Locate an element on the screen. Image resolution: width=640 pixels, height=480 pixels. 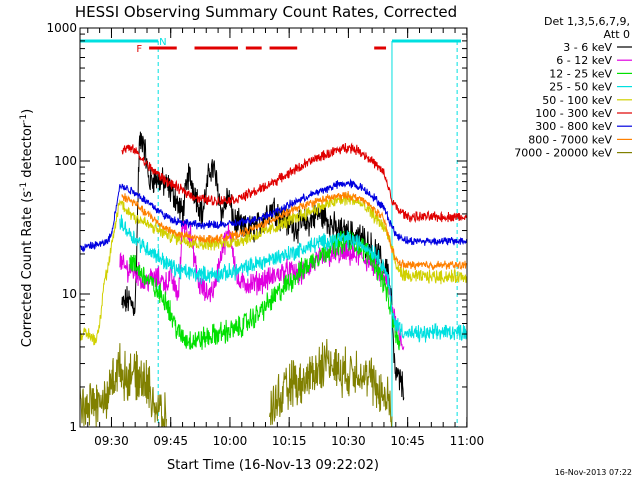
legend-label: 12 - 25 keV is located at coordinates (580, 73).